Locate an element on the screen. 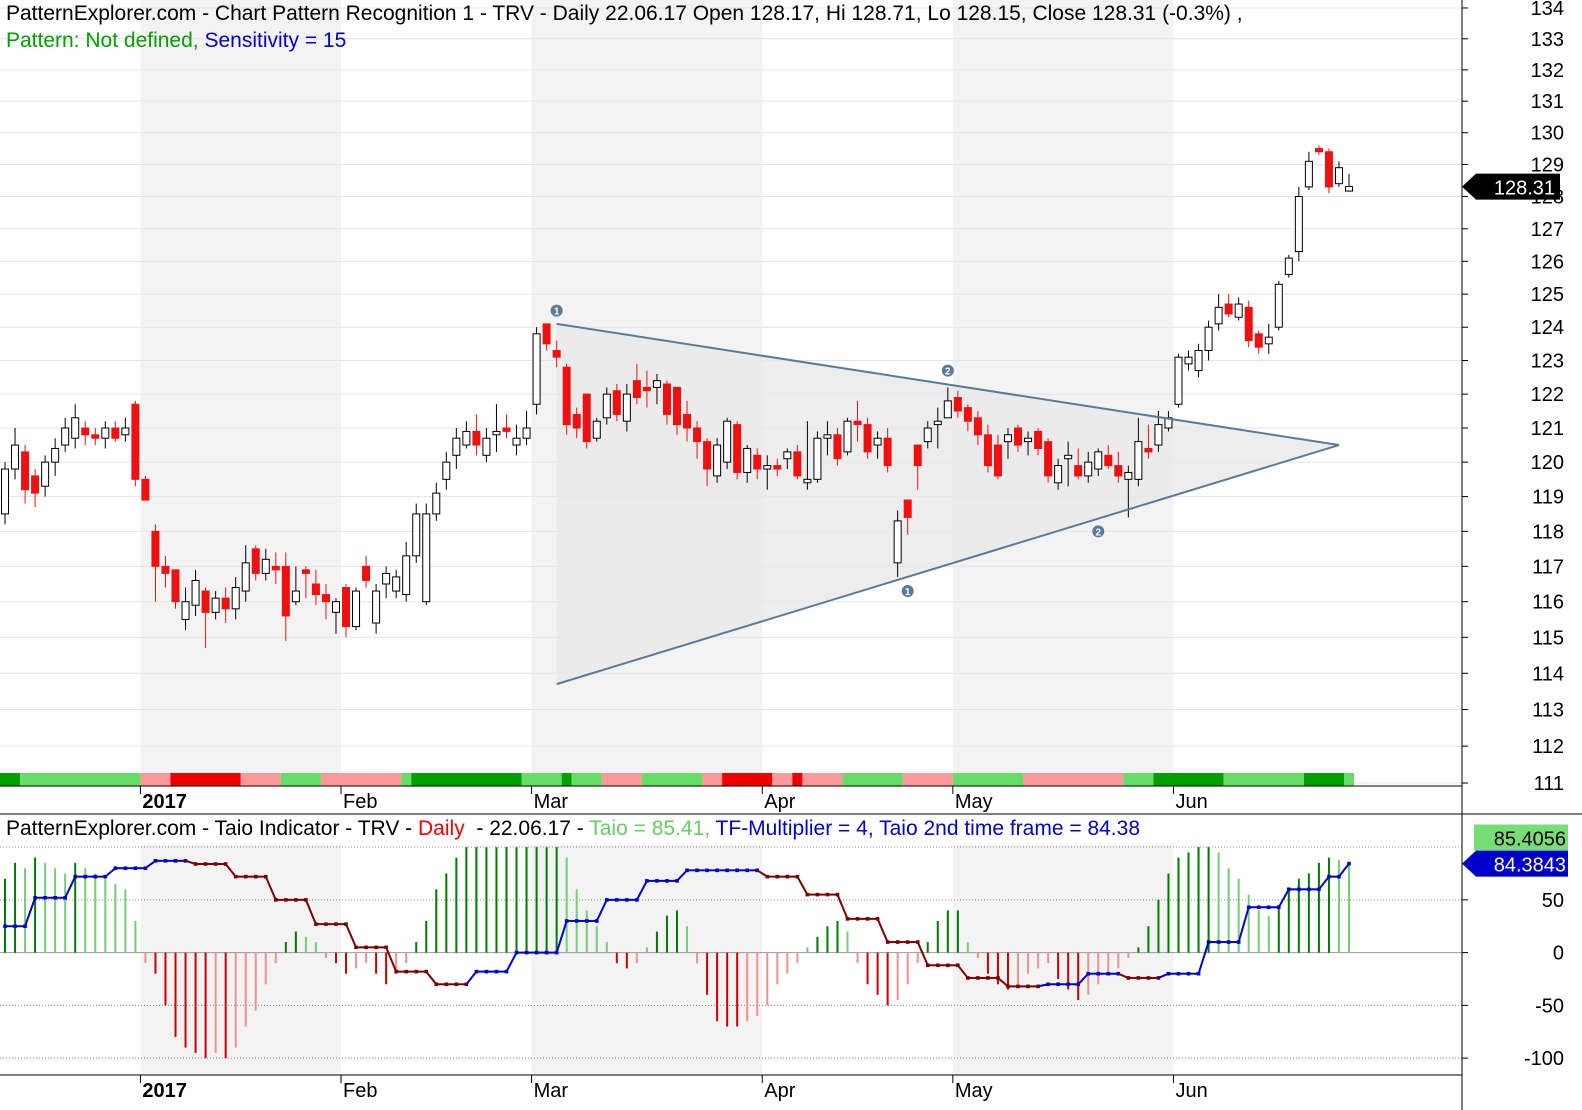  x-tick-label: Jun is located at coordinates (1191, 802).